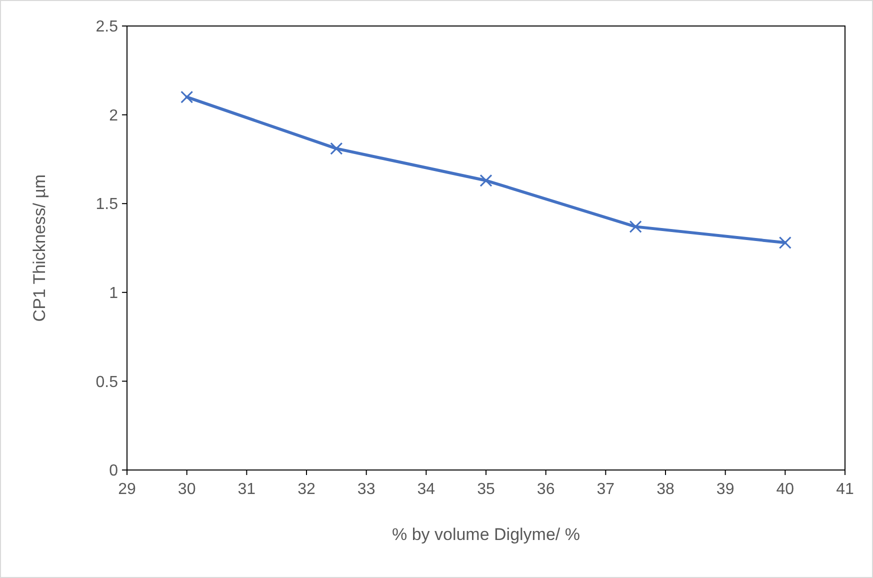  Describe the element at coordinates (785, 489) in the screenshot. I see `x-tick-label: 40` at that location.